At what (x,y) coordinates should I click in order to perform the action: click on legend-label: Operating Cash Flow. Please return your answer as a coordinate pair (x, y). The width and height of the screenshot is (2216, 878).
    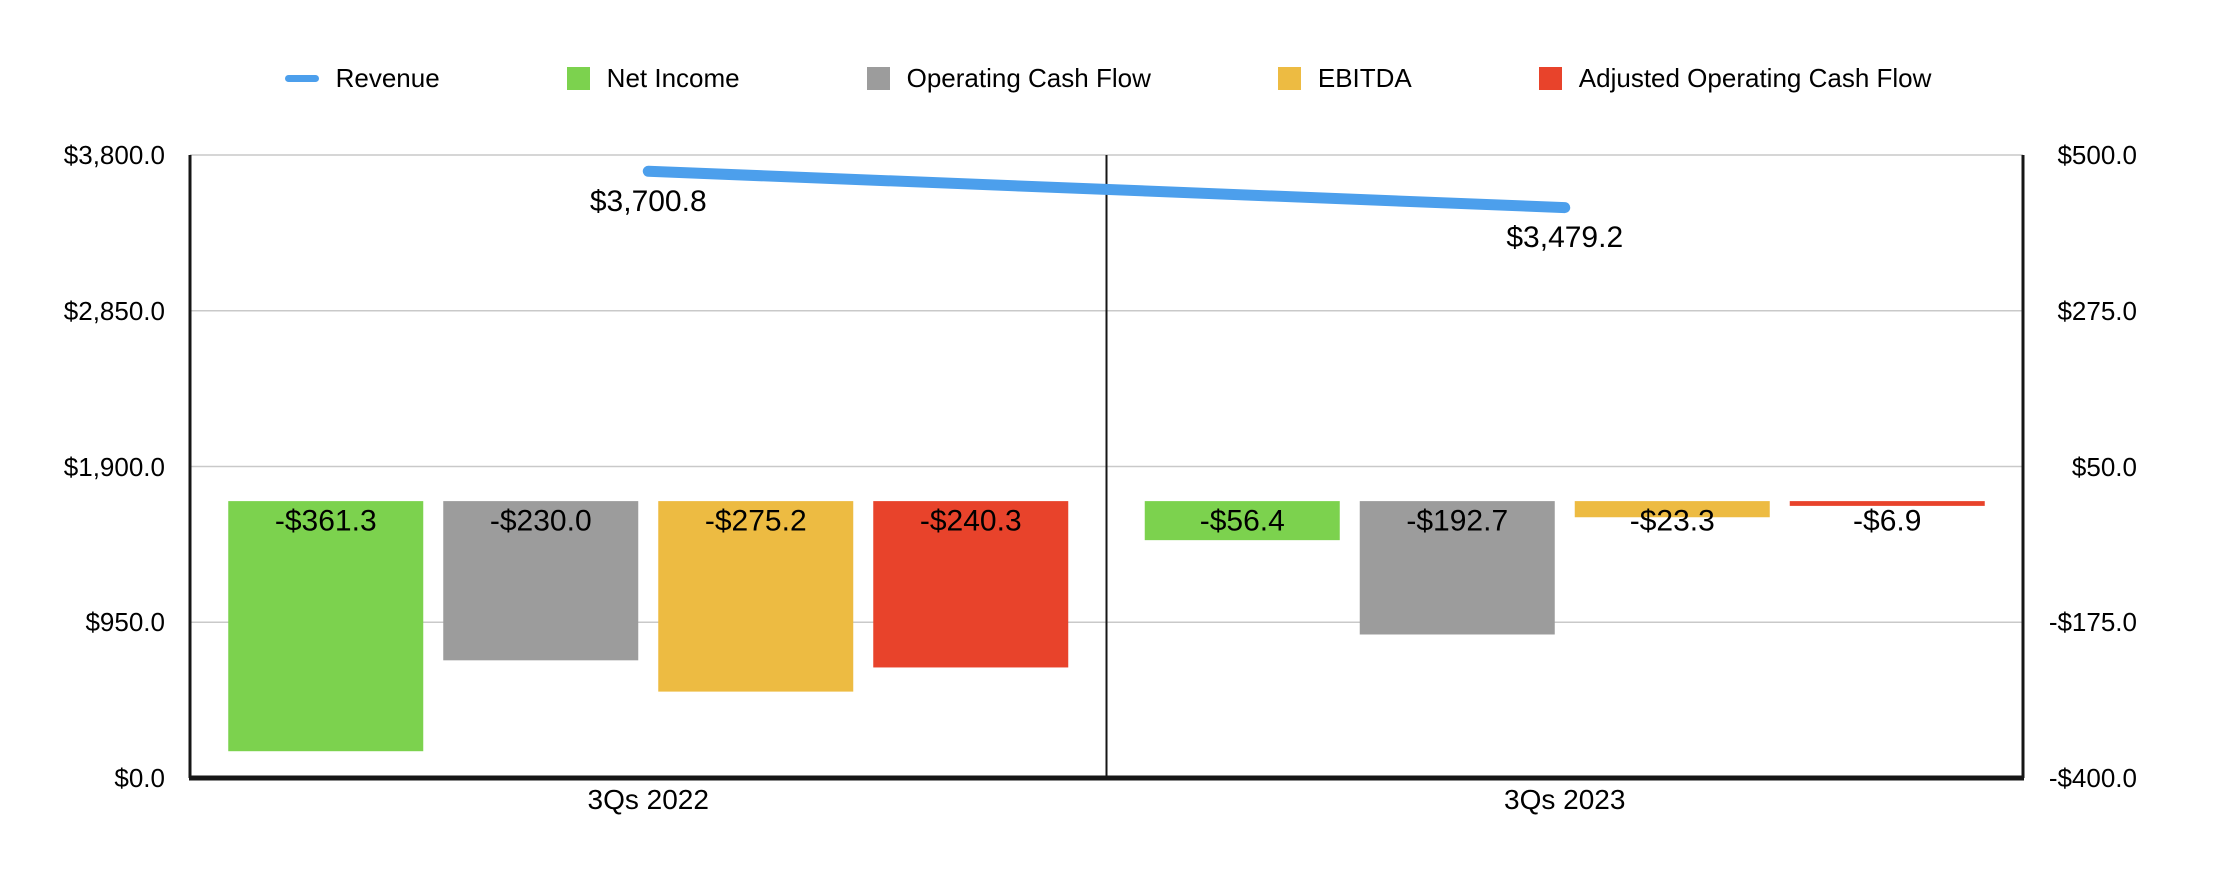
    Looking at the image, I should click on (1028, 78).